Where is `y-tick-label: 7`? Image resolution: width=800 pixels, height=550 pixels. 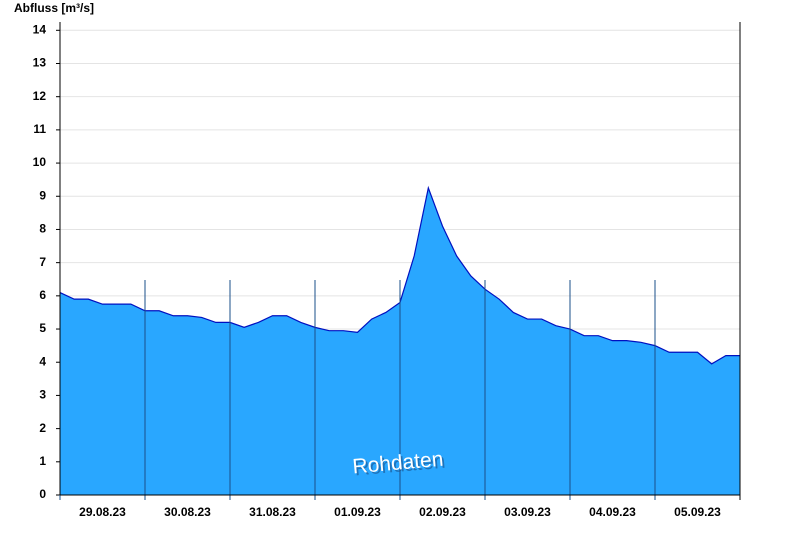 y-tick-label: 7 is located at coordinates (42, 262).